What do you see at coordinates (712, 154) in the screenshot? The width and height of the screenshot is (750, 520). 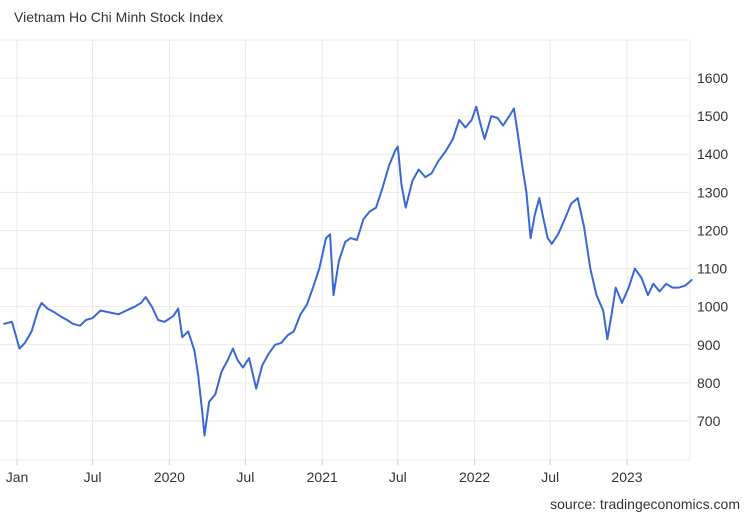 I see `y-tick-label: 1400` at bounding box center [712, 154].